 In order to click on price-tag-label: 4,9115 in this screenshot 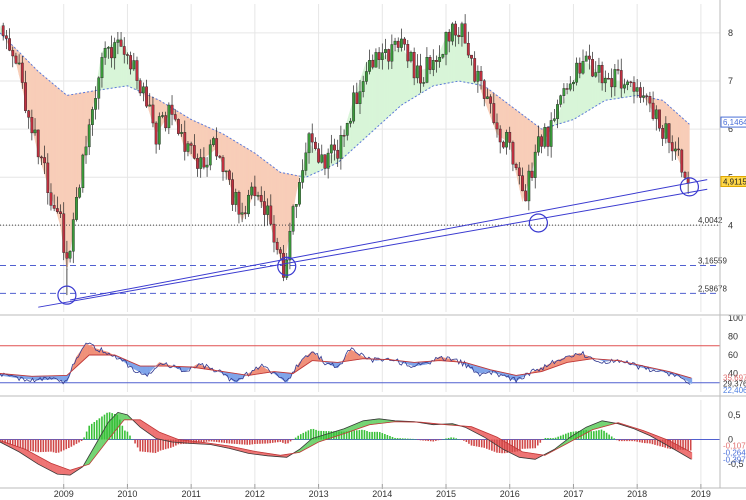, I will do `click(734, 182)`.